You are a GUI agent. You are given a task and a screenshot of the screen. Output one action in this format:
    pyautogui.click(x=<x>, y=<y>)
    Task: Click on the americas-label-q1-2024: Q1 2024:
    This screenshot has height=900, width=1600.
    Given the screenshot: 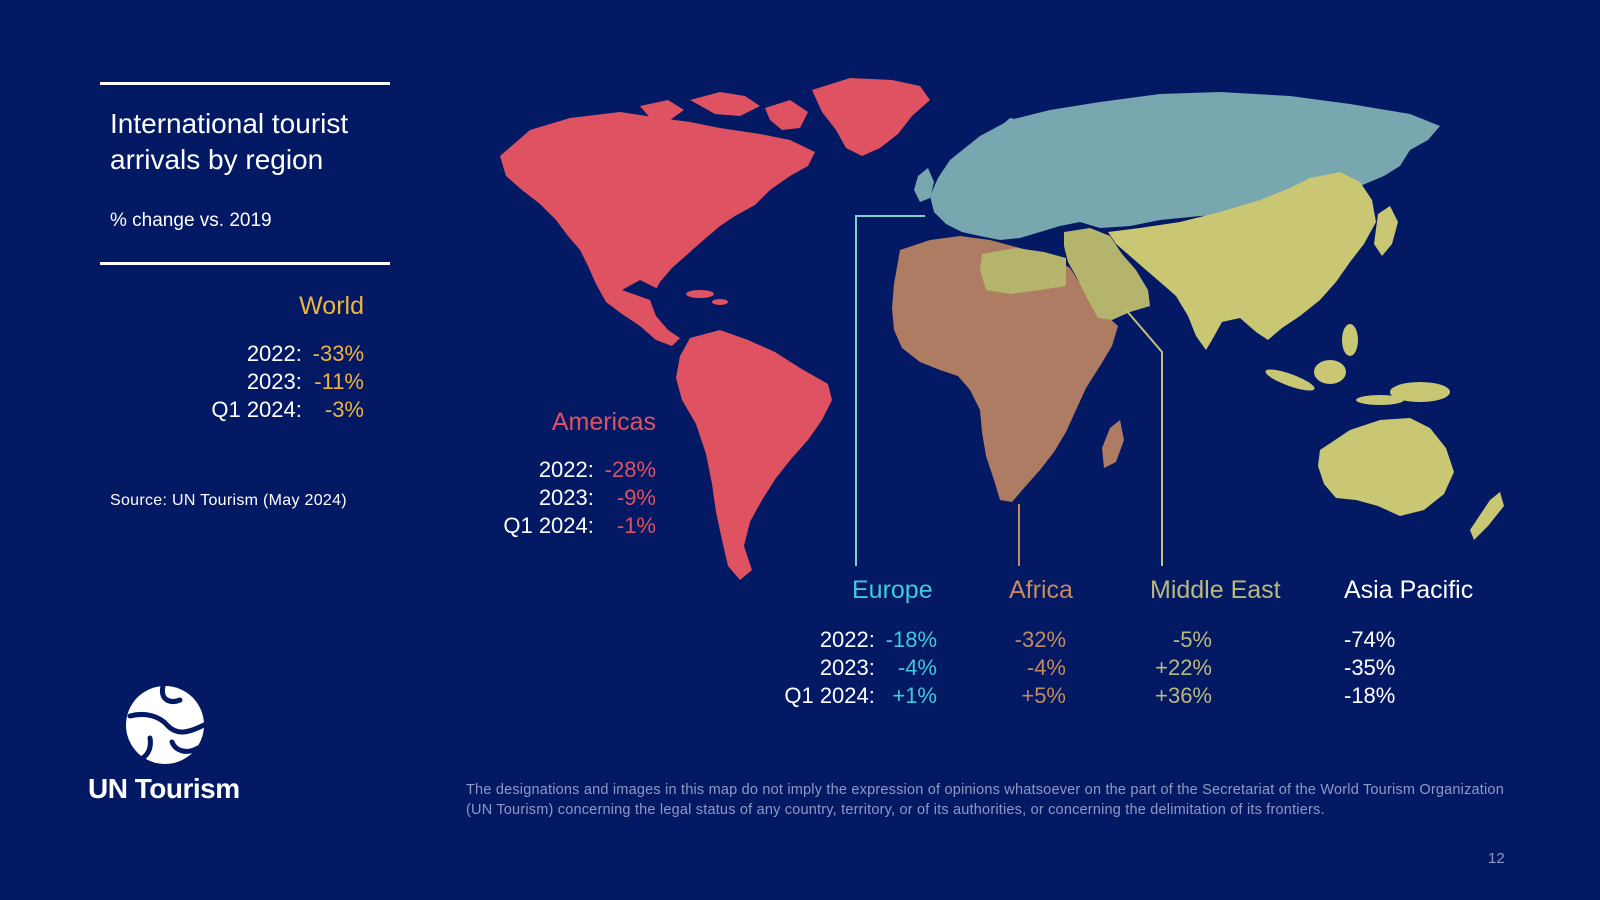 What is the action you would take?
    pyautogui.click(x=548, y=525)
    